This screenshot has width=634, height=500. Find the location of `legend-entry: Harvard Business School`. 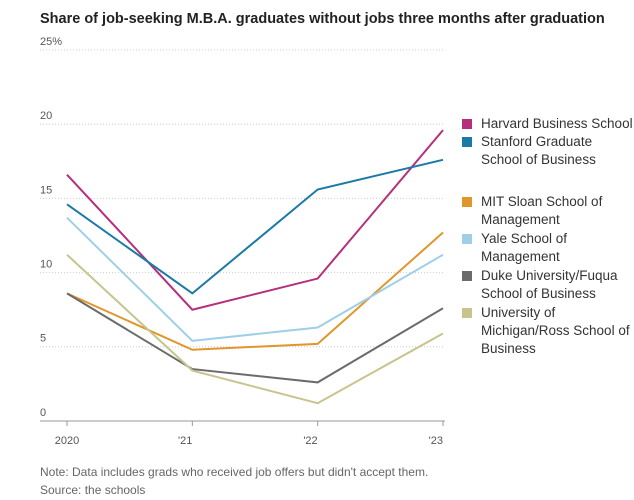

legend-entry: Harvard Business School is located at coordinates (548, 124).